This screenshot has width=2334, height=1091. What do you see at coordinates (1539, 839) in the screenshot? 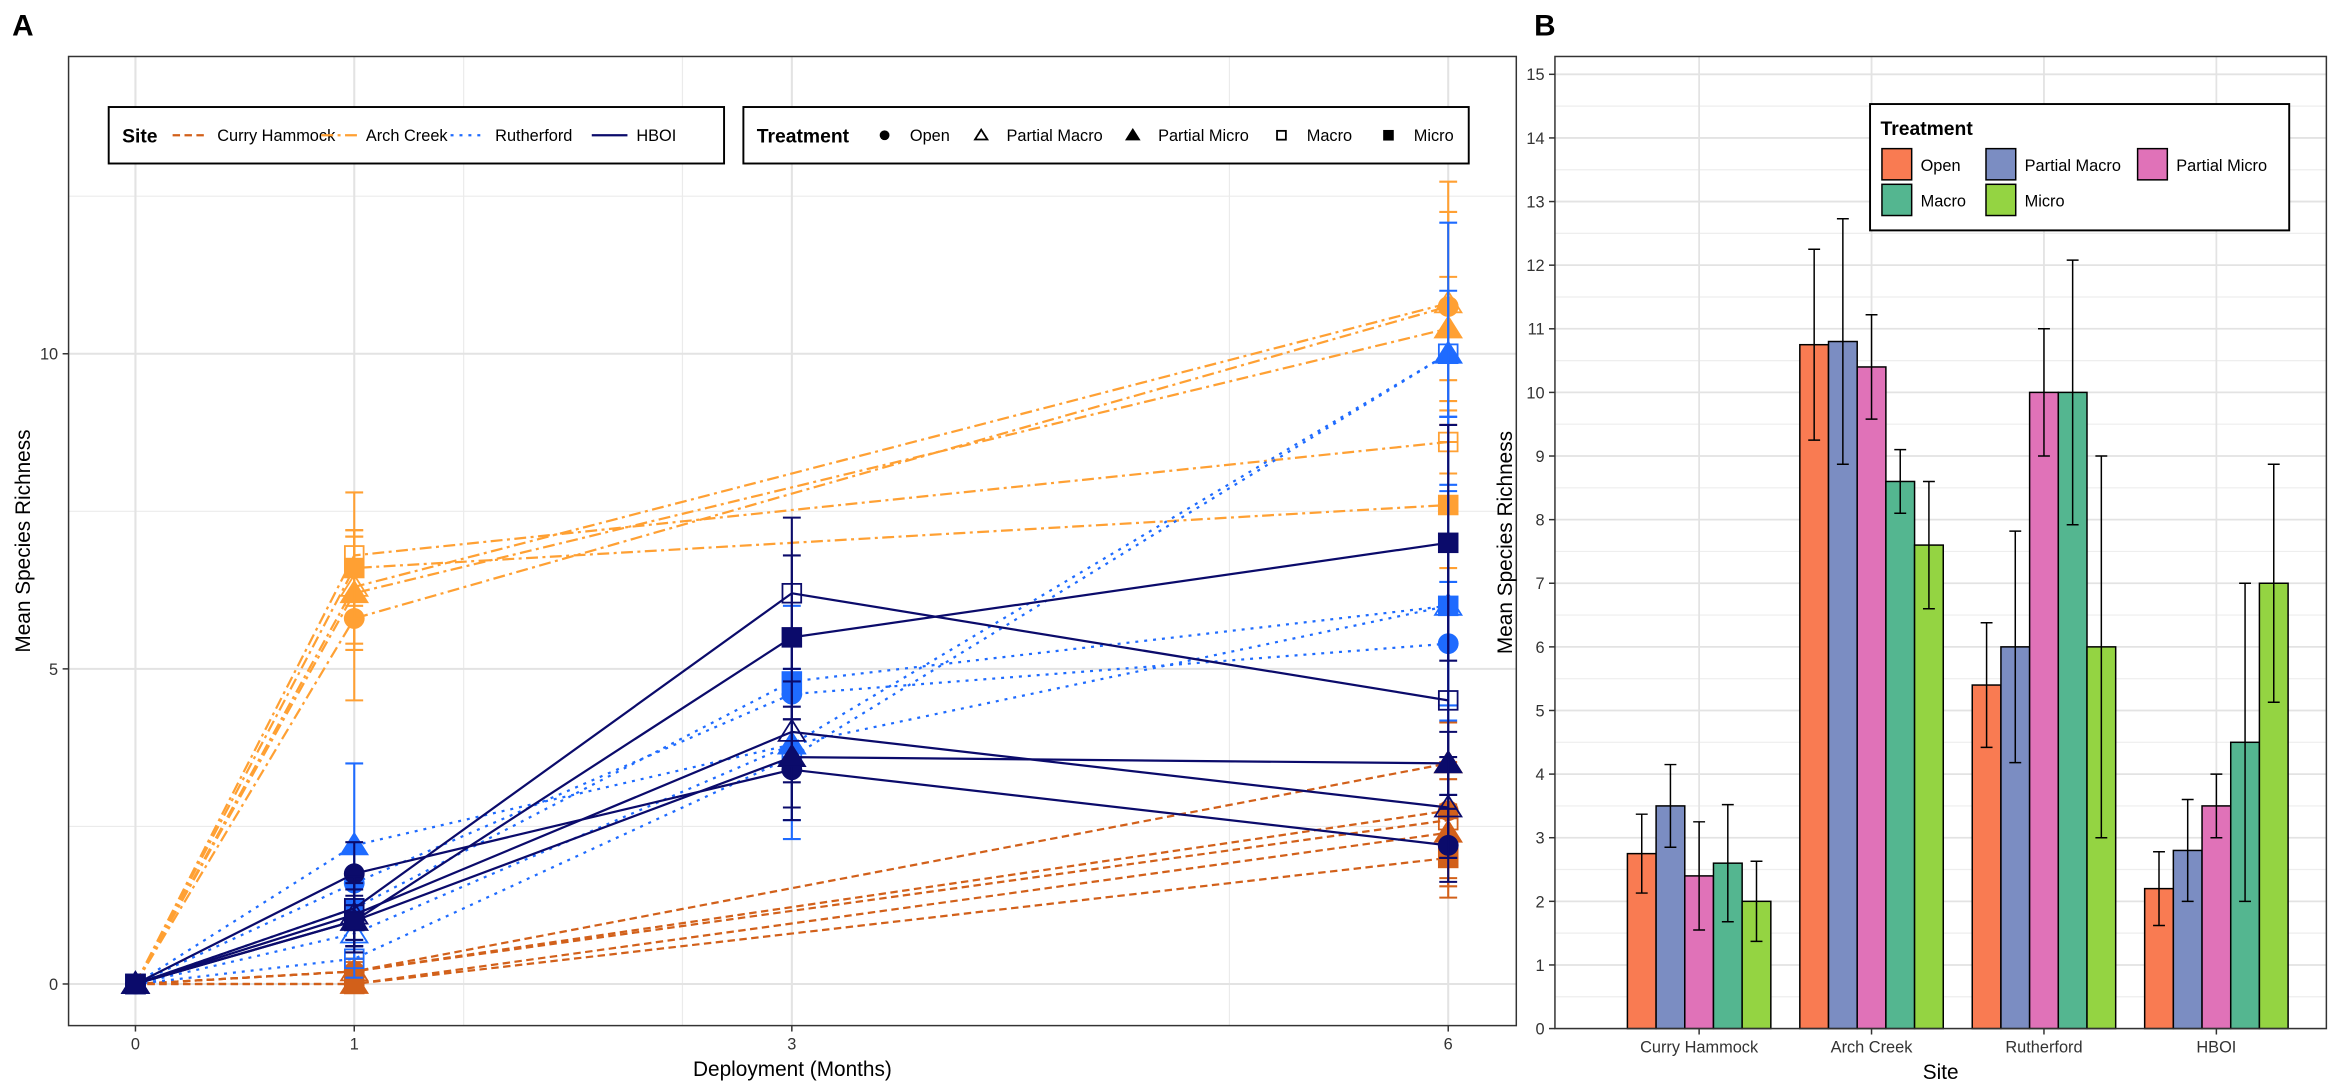
I see `y-tick-label: 3` at bounding box center [1539, 839].